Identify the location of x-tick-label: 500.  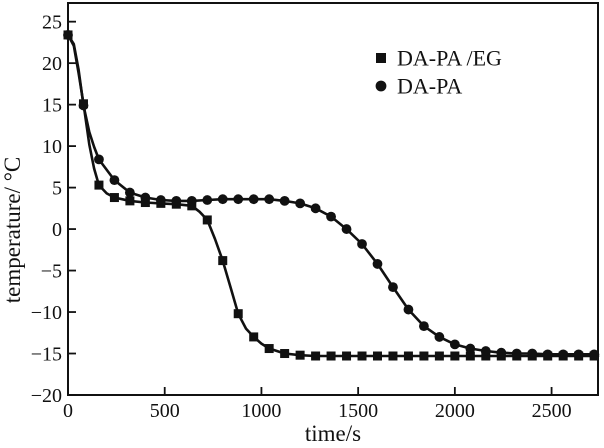
(165, 411).